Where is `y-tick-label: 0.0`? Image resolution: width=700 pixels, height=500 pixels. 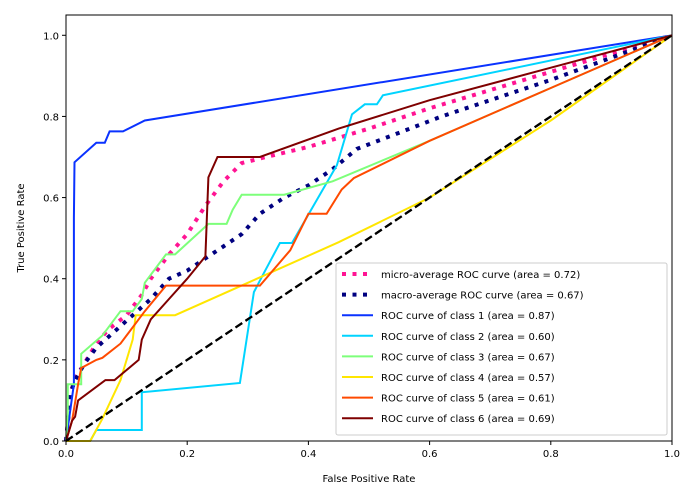
y-tick-label: 0.0 is located at coordinates (51, 442).